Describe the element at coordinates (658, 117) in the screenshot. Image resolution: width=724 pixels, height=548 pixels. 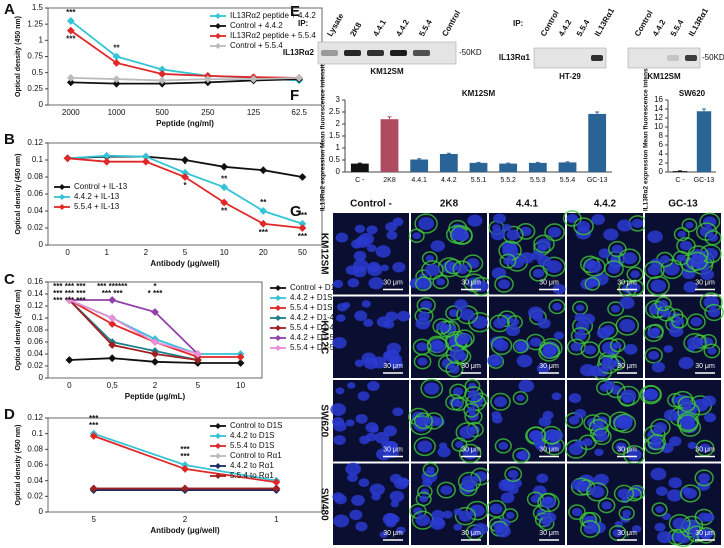
I see `y-tick-label: 12` at that location.